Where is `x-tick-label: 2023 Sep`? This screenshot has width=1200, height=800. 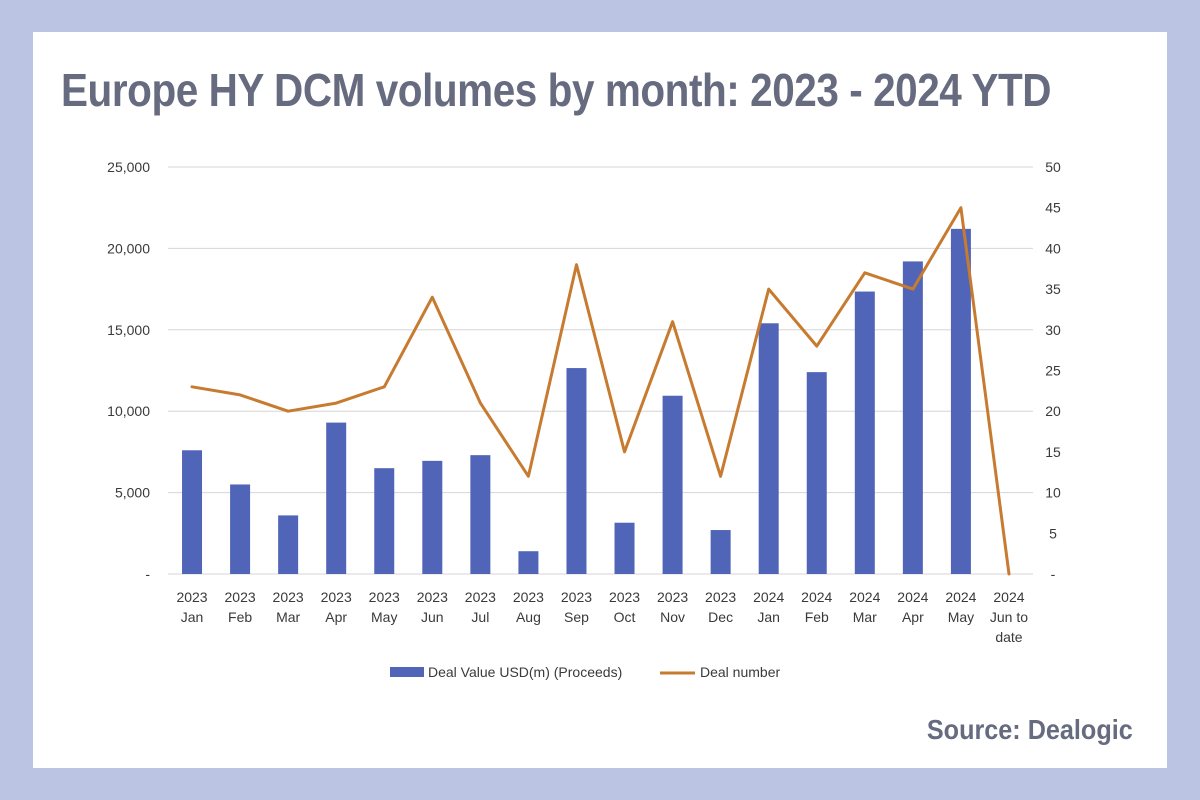 x-tick-label: 2023 Sep is located at coordinates (576, 607).